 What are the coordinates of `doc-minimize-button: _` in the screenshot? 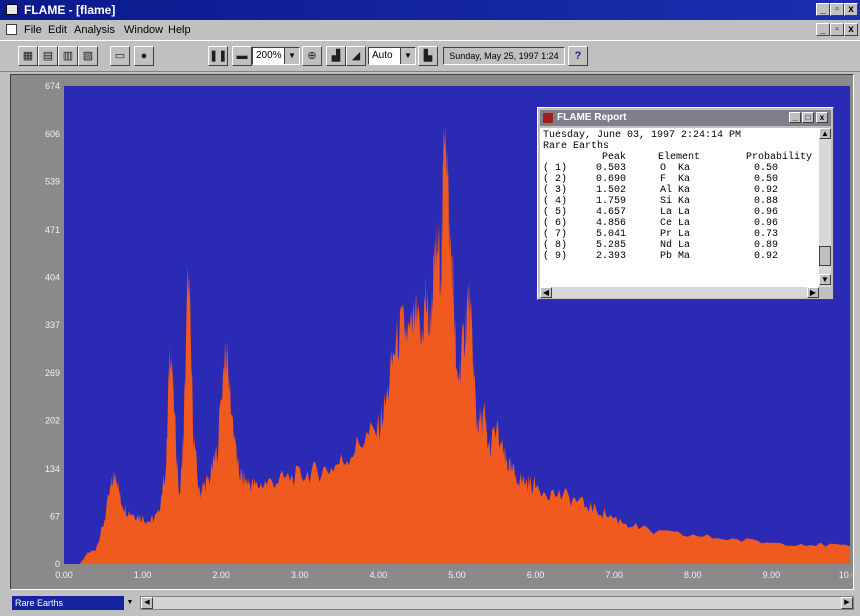 It's located at (823, 29).